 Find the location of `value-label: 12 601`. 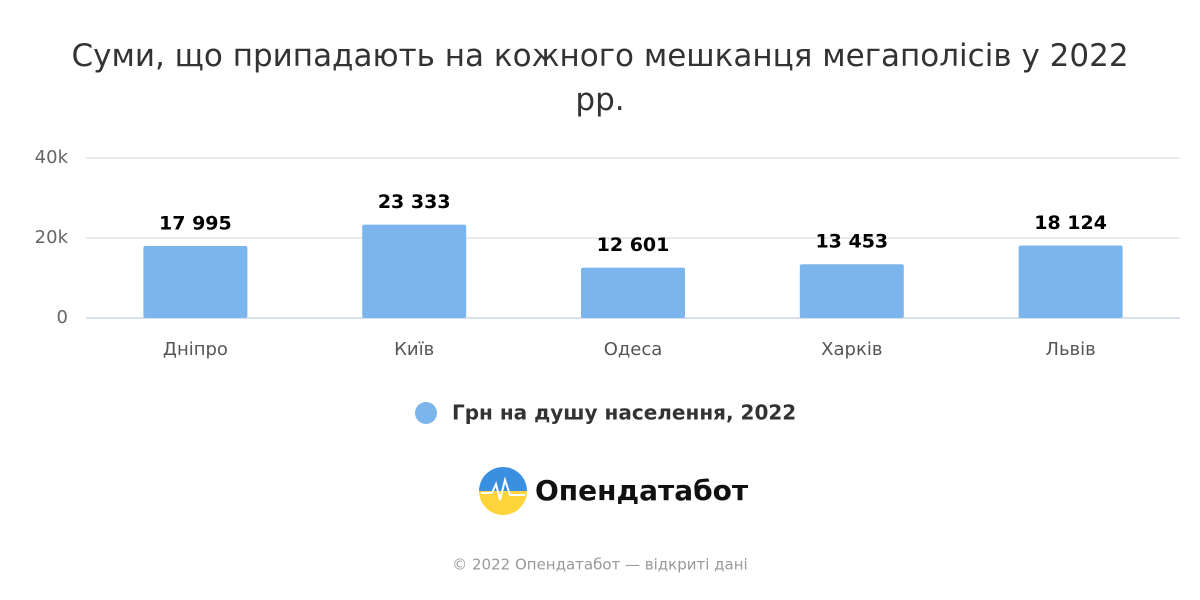

value-label: 12 601 is located at coordinates (633, 245).